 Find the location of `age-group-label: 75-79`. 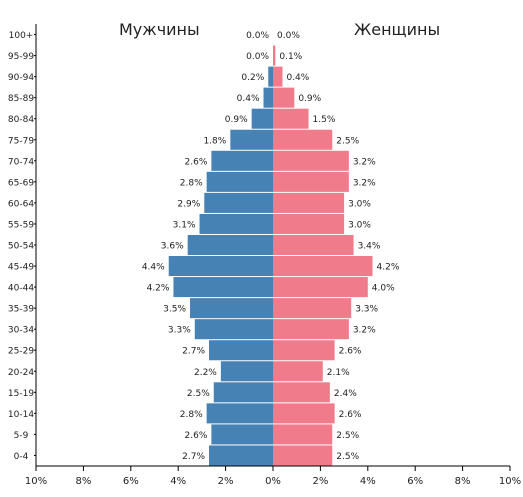

age-group-label: 75-79 is located at coordinates (21, 141).